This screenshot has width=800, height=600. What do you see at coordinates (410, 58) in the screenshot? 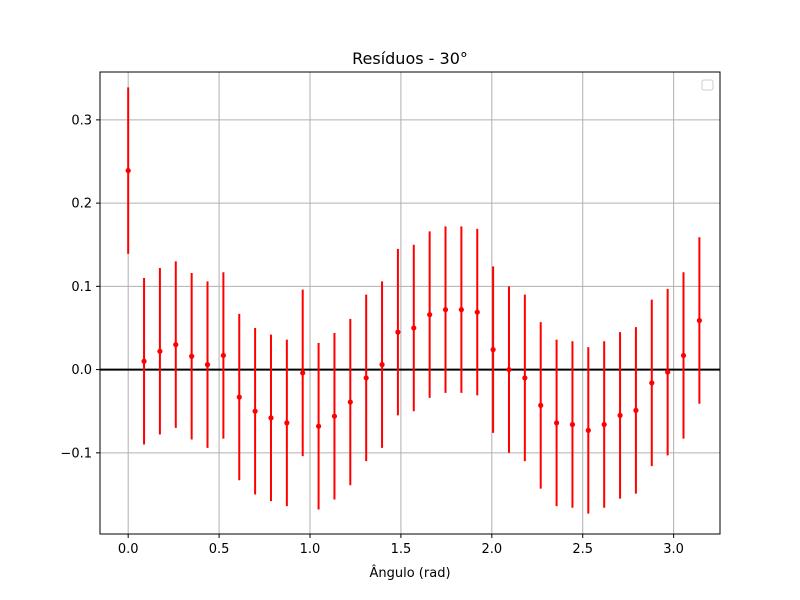
I see `chart-title: Resíduos - 30°` at bounding box center [410, 58].